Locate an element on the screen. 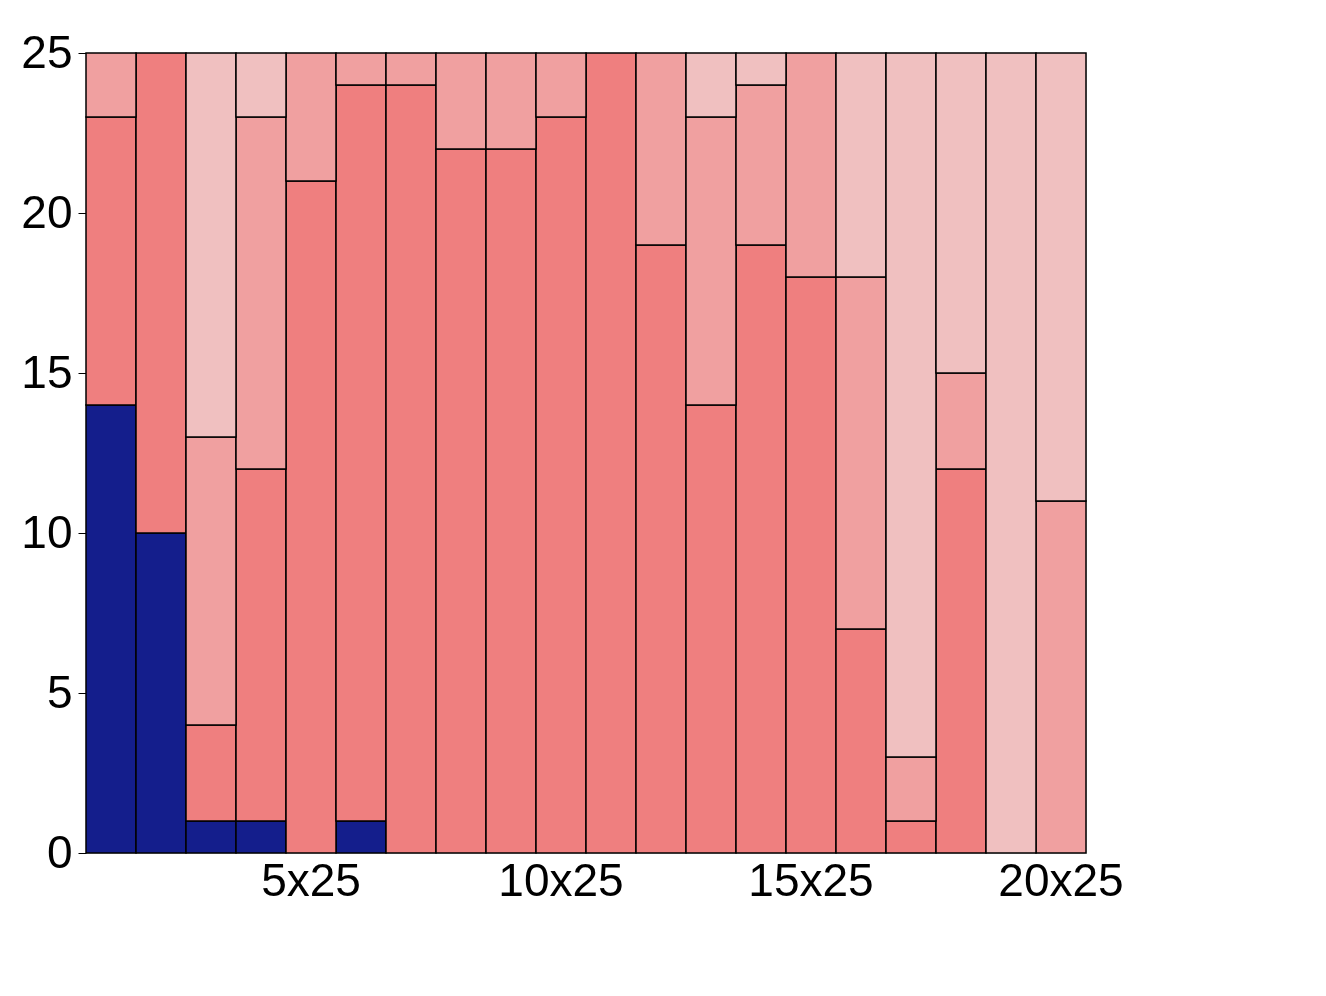 This screenshot has height=996, width=1326. x-tick-label: 10x25 is located at coordinates (561, 879).